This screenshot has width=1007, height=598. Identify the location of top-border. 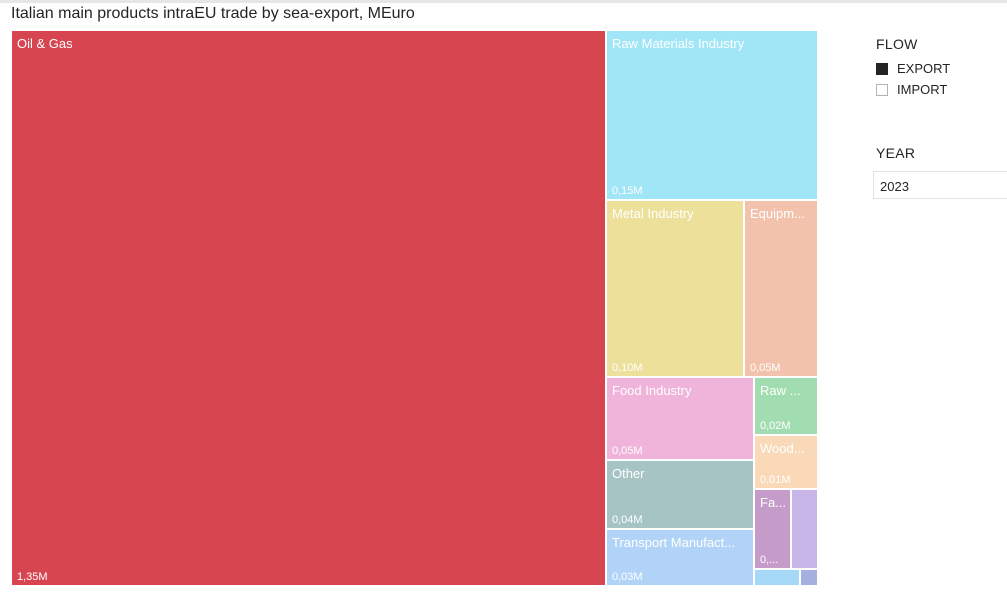
(503, 1).